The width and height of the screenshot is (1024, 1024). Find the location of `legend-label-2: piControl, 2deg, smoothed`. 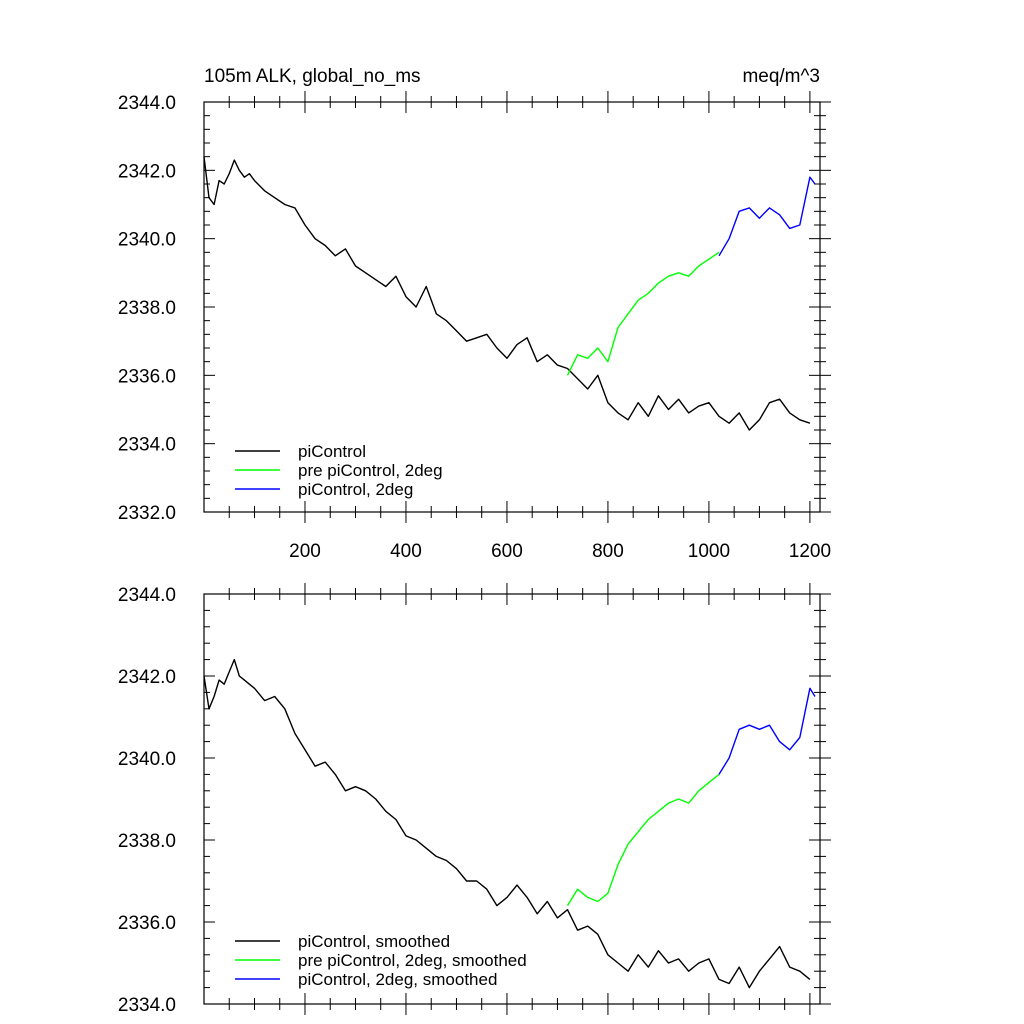

legend-label-2: piControl, 2deg, smoothed is located at coordinates (397, 979).